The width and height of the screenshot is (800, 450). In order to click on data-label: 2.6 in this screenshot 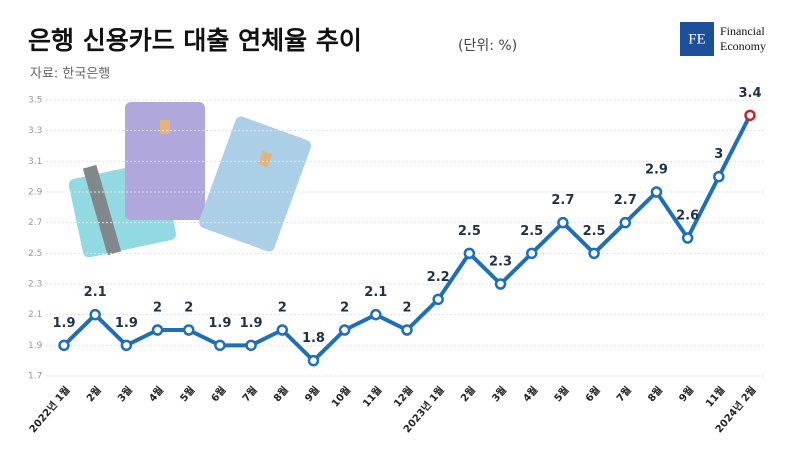, I will do `click(687, 216)`.